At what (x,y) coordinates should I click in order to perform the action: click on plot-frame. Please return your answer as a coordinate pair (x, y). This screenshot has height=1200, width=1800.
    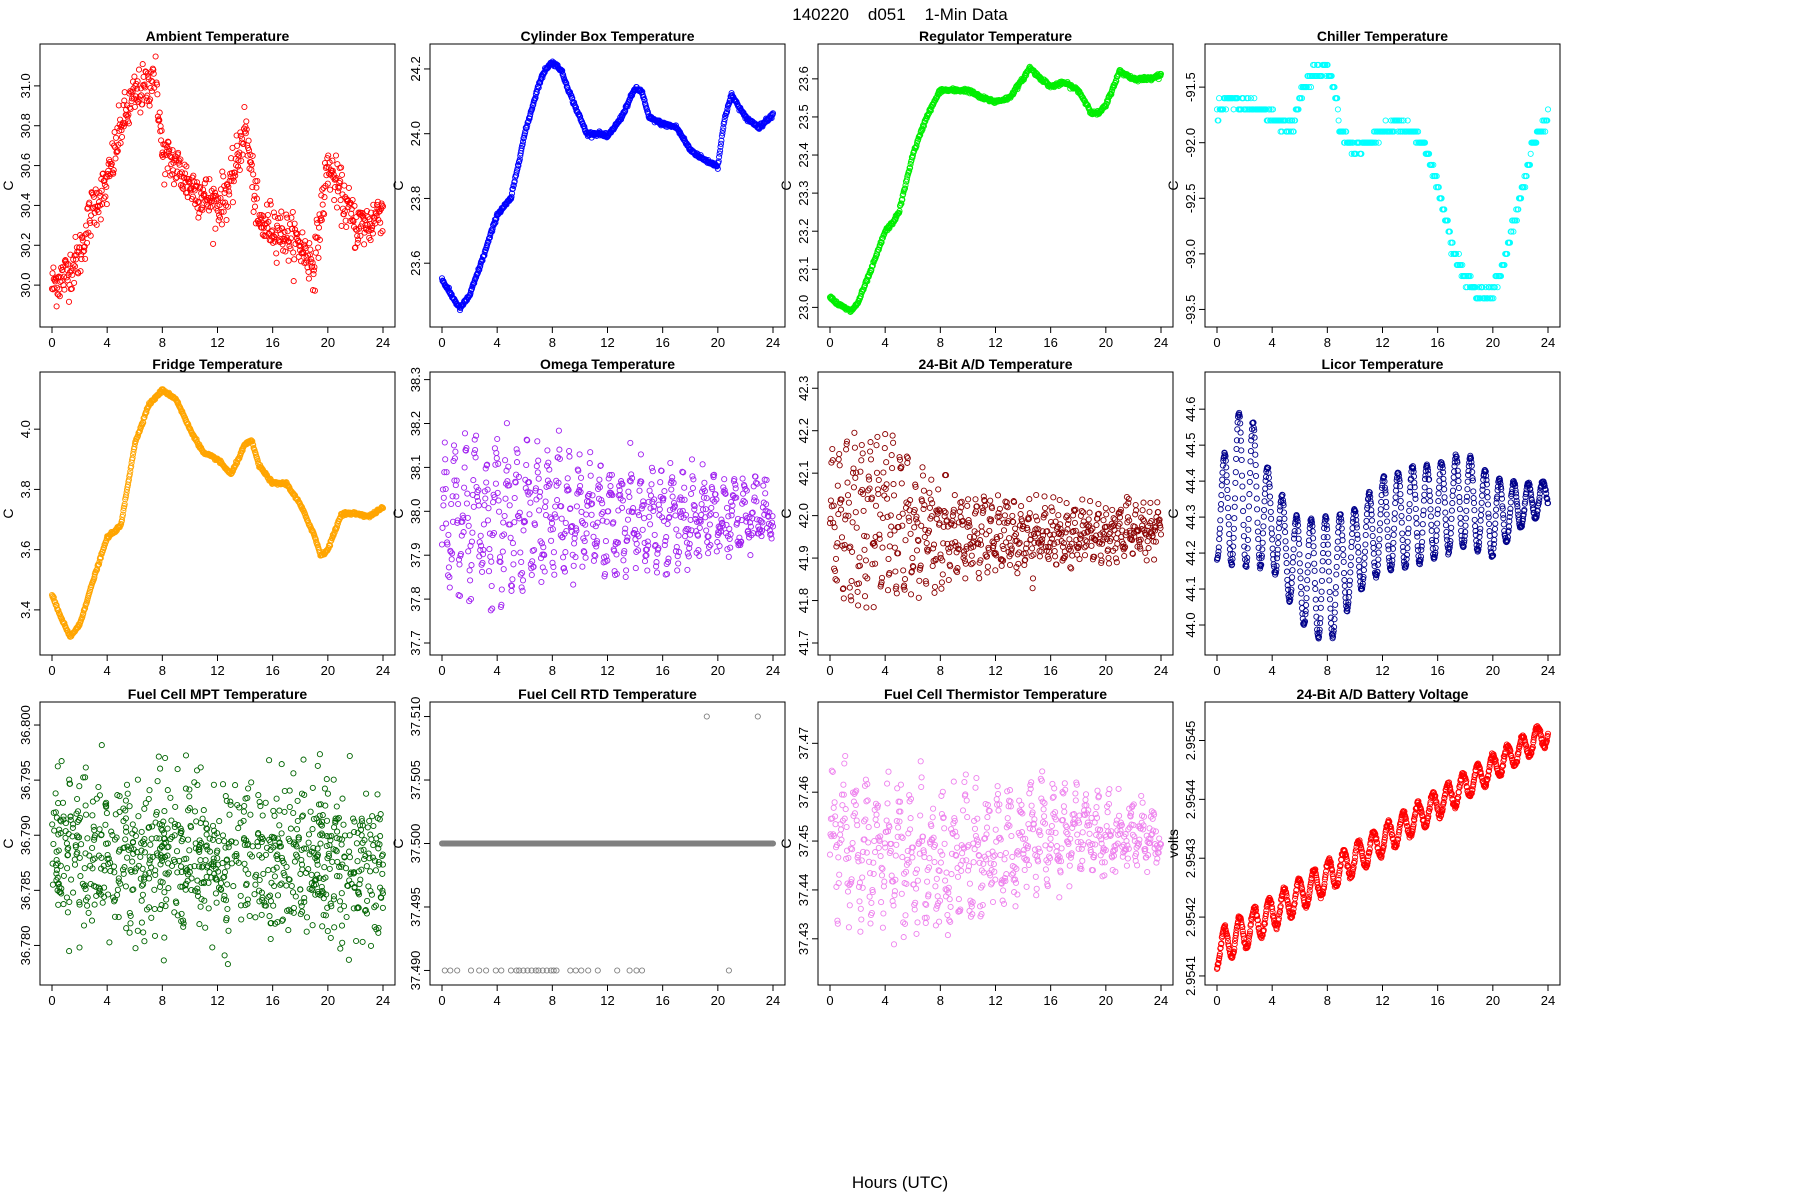
    Looking at the image, I should click on (607, 185).